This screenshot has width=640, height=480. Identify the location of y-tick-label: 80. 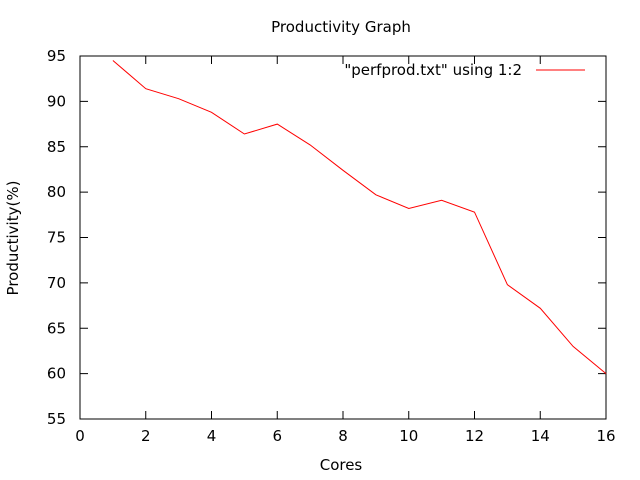
(56, 192).